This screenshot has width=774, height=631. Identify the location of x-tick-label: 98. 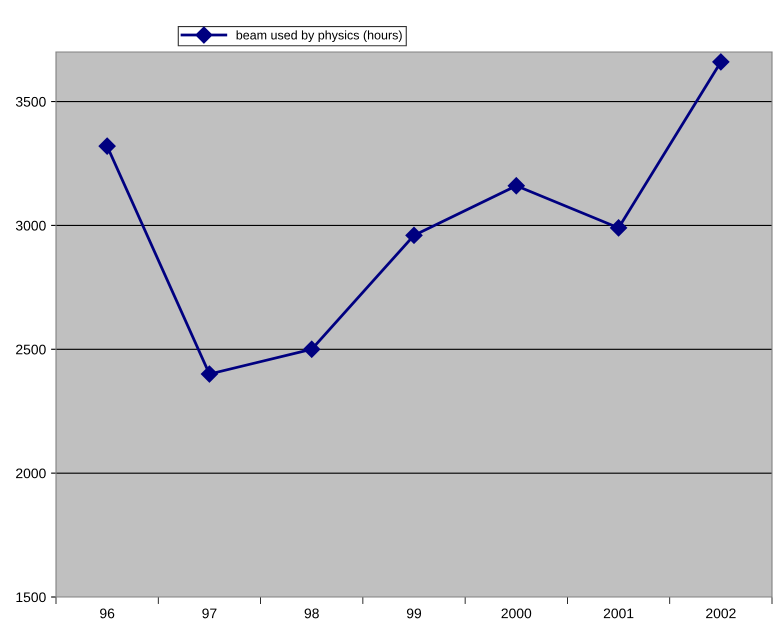
(311, 613).